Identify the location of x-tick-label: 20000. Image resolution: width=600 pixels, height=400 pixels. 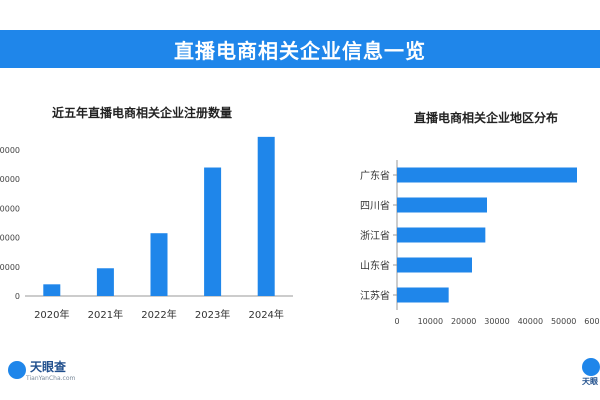
(463, 321).